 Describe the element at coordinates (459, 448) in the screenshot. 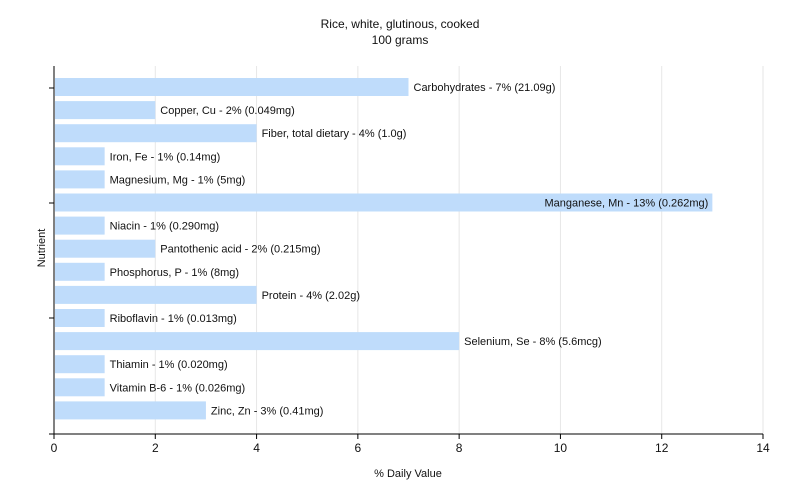

I see `x-tick-label: 8` at that location.